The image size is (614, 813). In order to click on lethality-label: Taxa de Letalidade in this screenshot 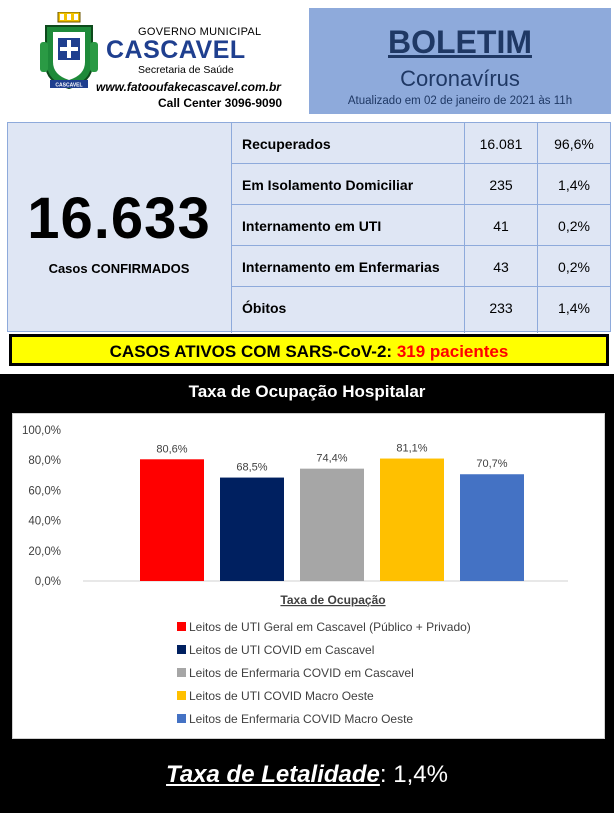, I will do `click(273, 774)`.